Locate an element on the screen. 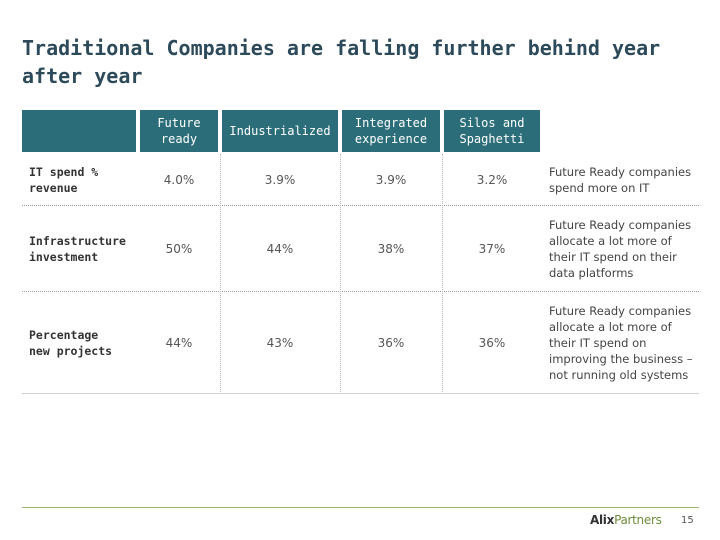 Image resolution: width=720 pixels, height=540 pixels. column-header-integrated-experience: Integrated experience is located at coordinates (391, 131).